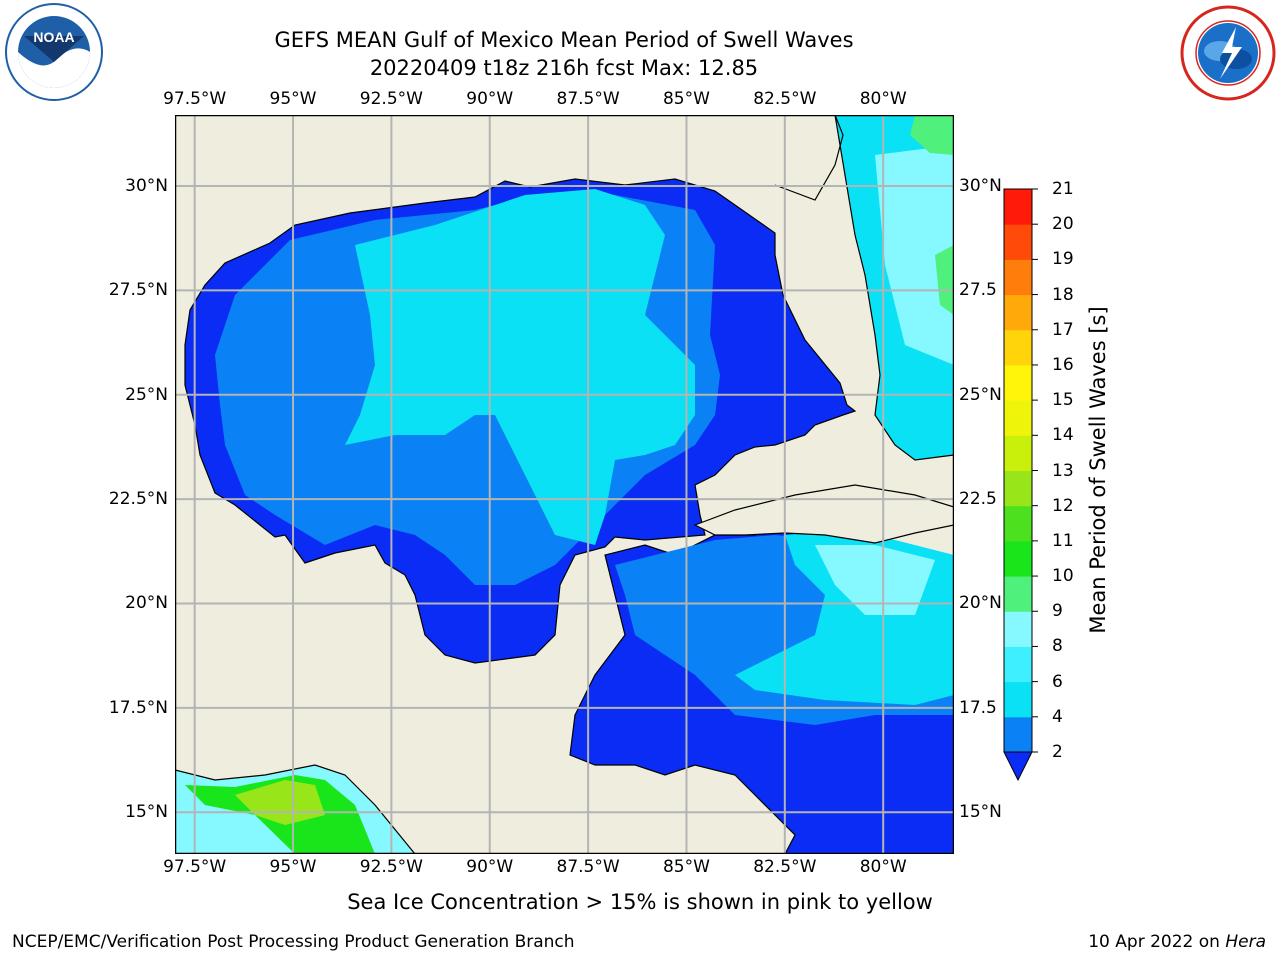 The image size is (1280, 960). What do you see at coordinates (932, 215) in the screenshot?
I see `atlantic-green-swell` at bounding box center [932, 215].